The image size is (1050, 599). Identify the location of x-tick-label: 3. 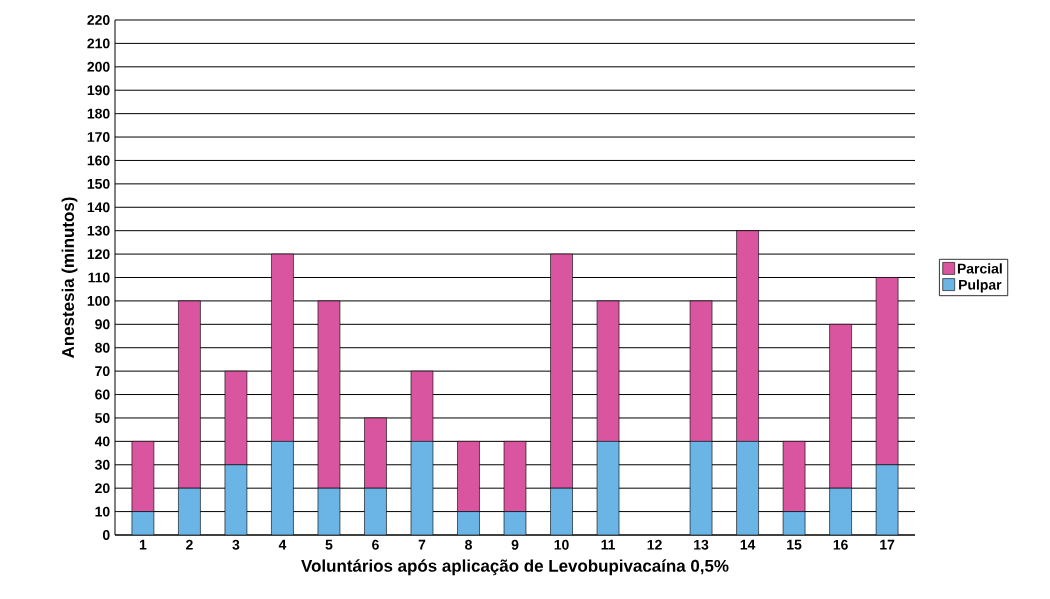
(236, 544).